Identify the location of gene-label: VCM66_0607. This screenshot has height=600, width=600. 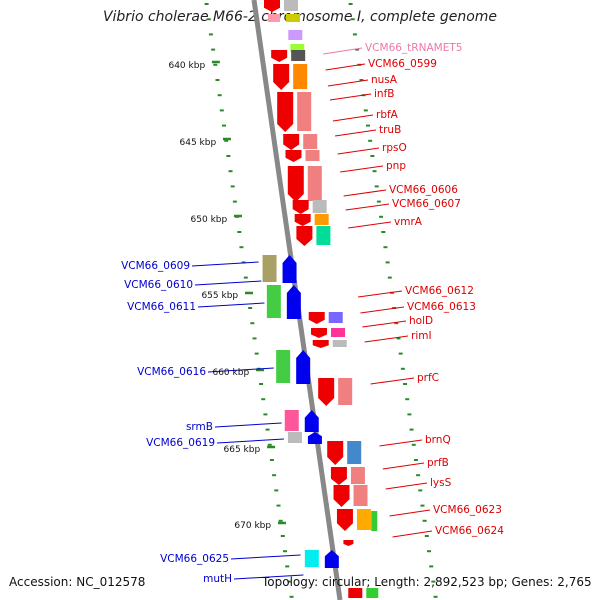
(426, 204).